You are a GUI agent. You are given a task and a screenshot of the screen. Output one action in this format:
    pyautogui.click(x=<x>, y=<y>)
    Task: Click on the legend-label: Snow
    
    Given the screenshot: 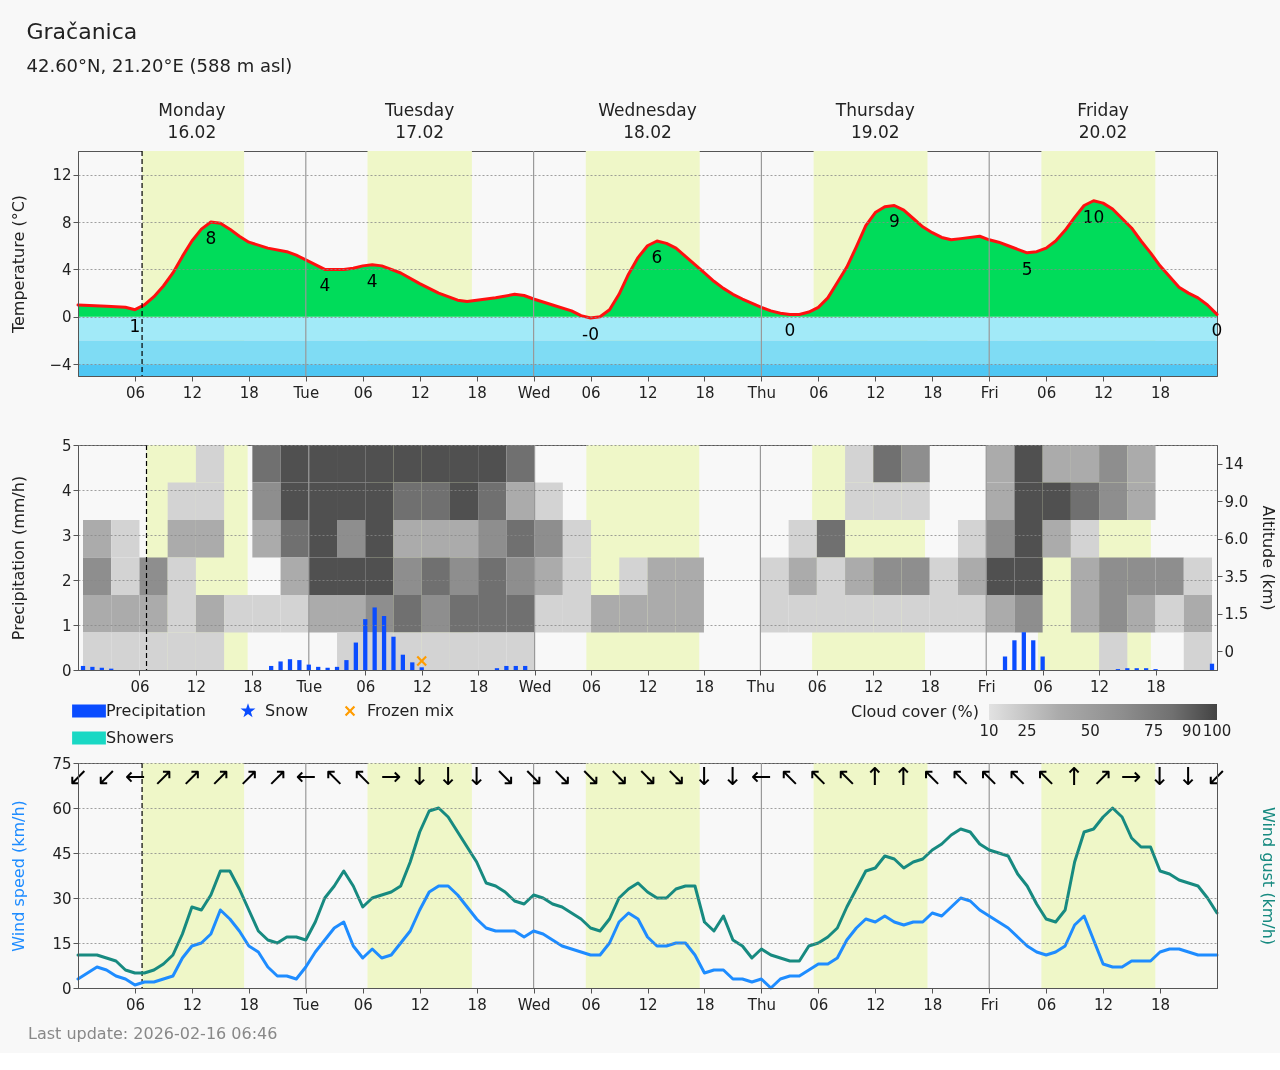 What is the action you would take?
    pyautogui.click(x=287, y=710)
    